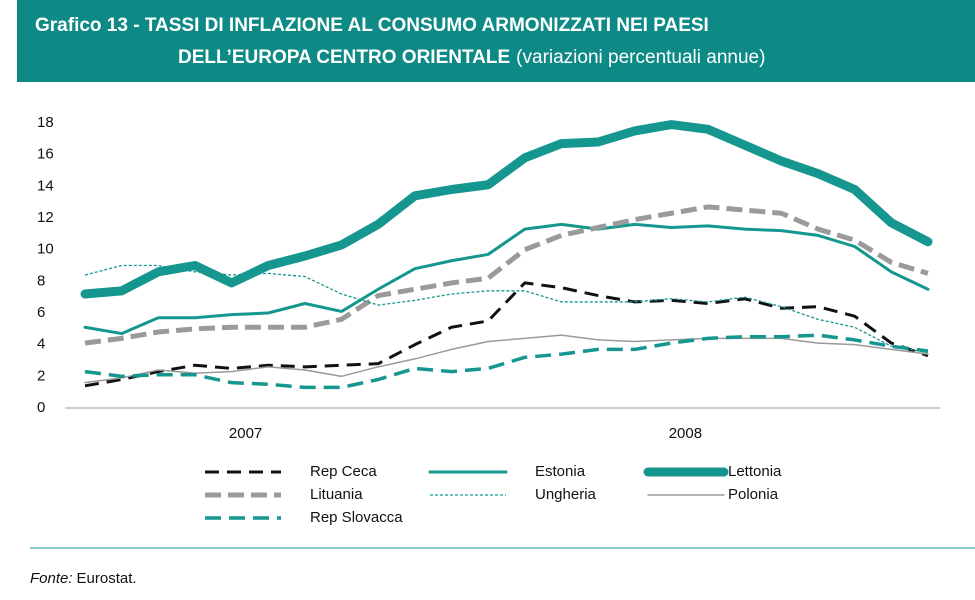 The image size is (975, 600). Describe the element at coordinates (336, 494) in the screenshot. I see `legend-label: Lituania` at that location.